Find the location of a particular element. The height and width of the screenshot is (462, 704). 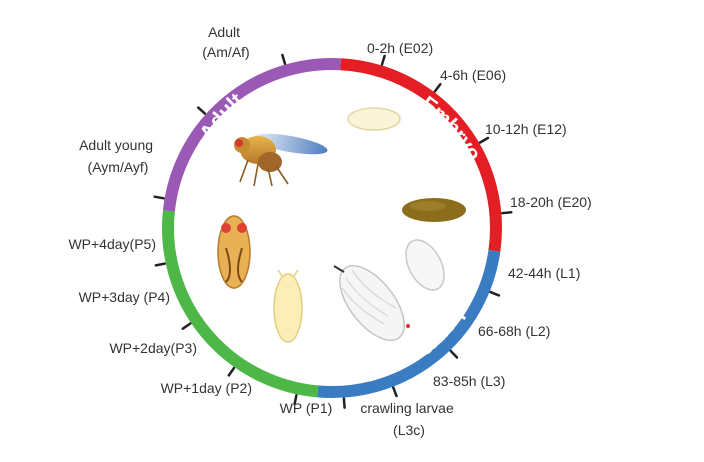

label-e06: 4-6h (E06) is located at coordinates (473, 75).